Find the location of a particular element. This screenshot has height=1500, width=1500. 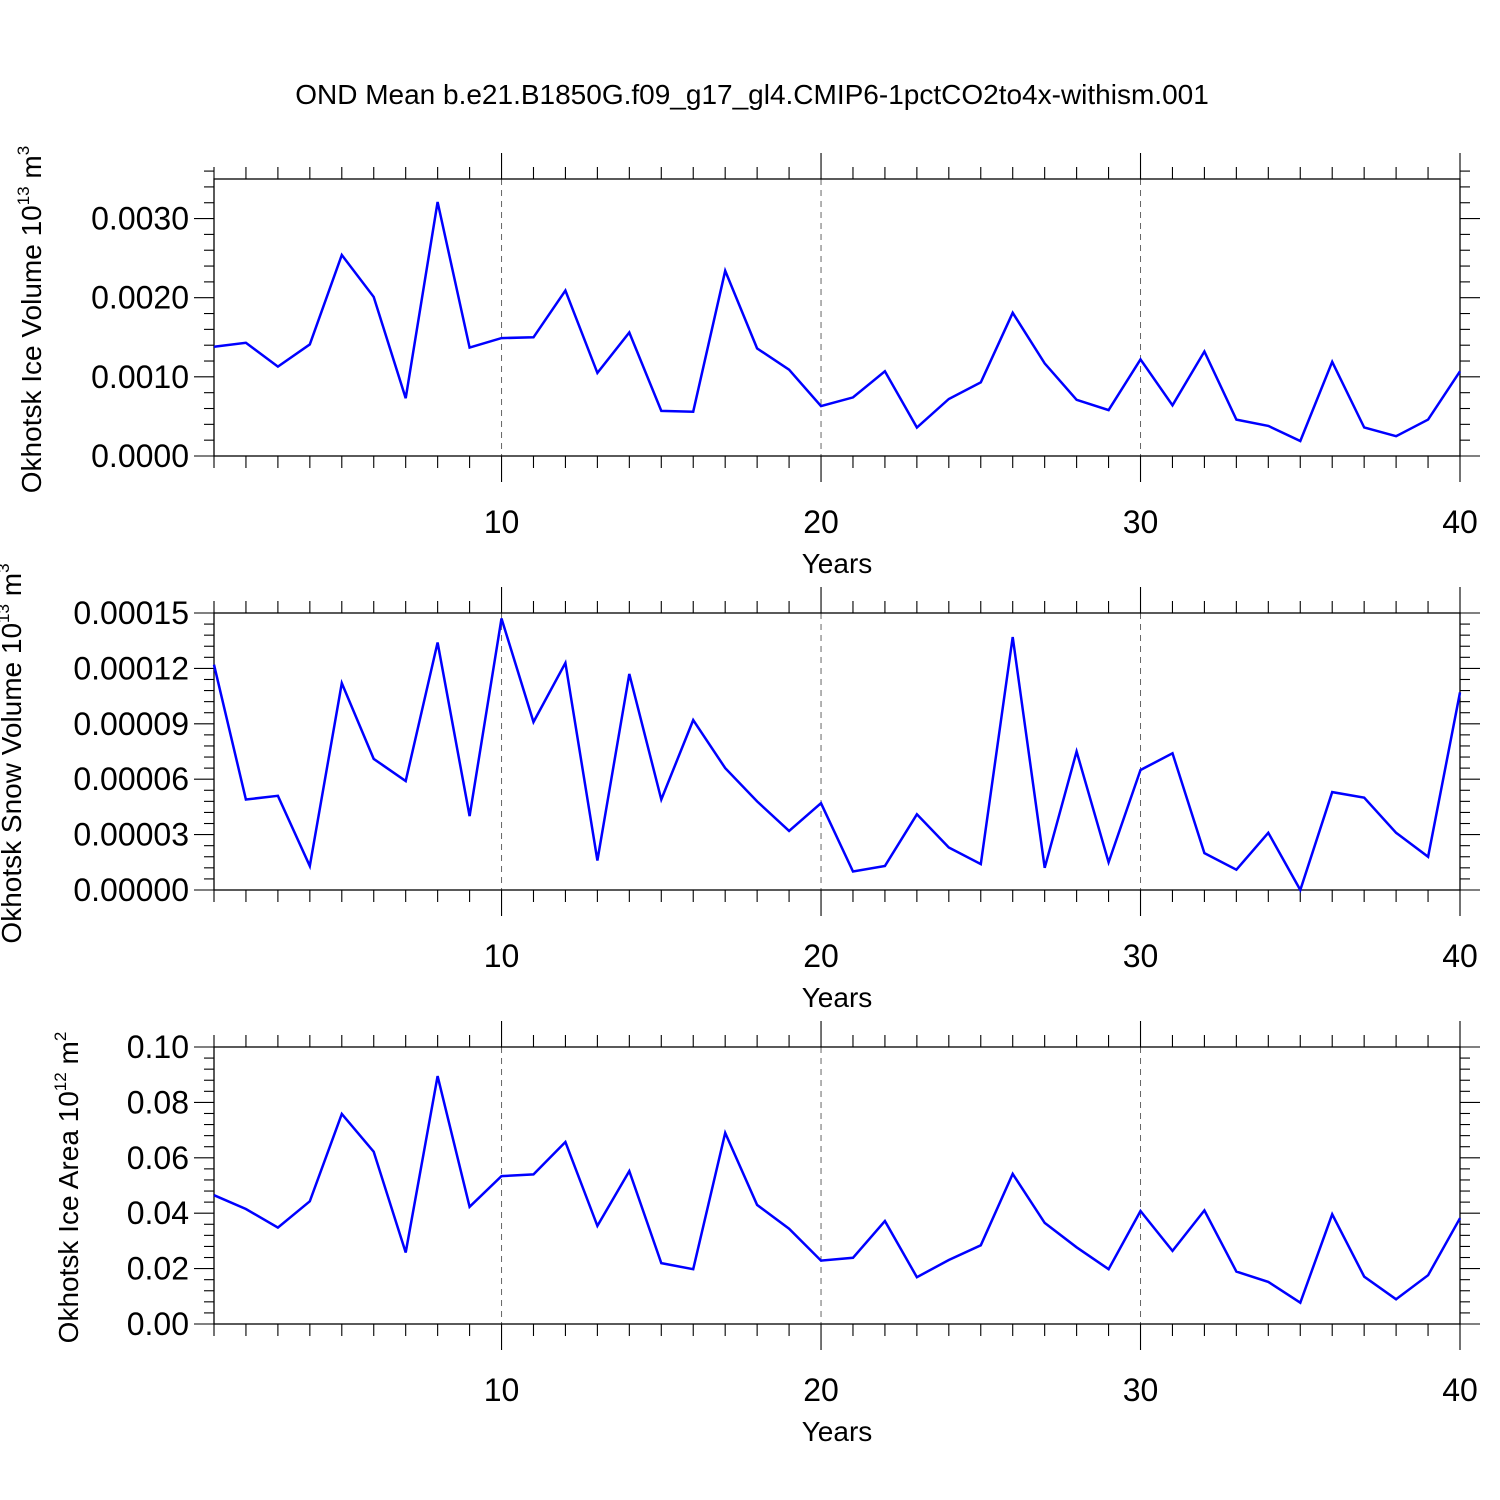

y-tick-label: 0.00009 is located at coordinates (131, 724).